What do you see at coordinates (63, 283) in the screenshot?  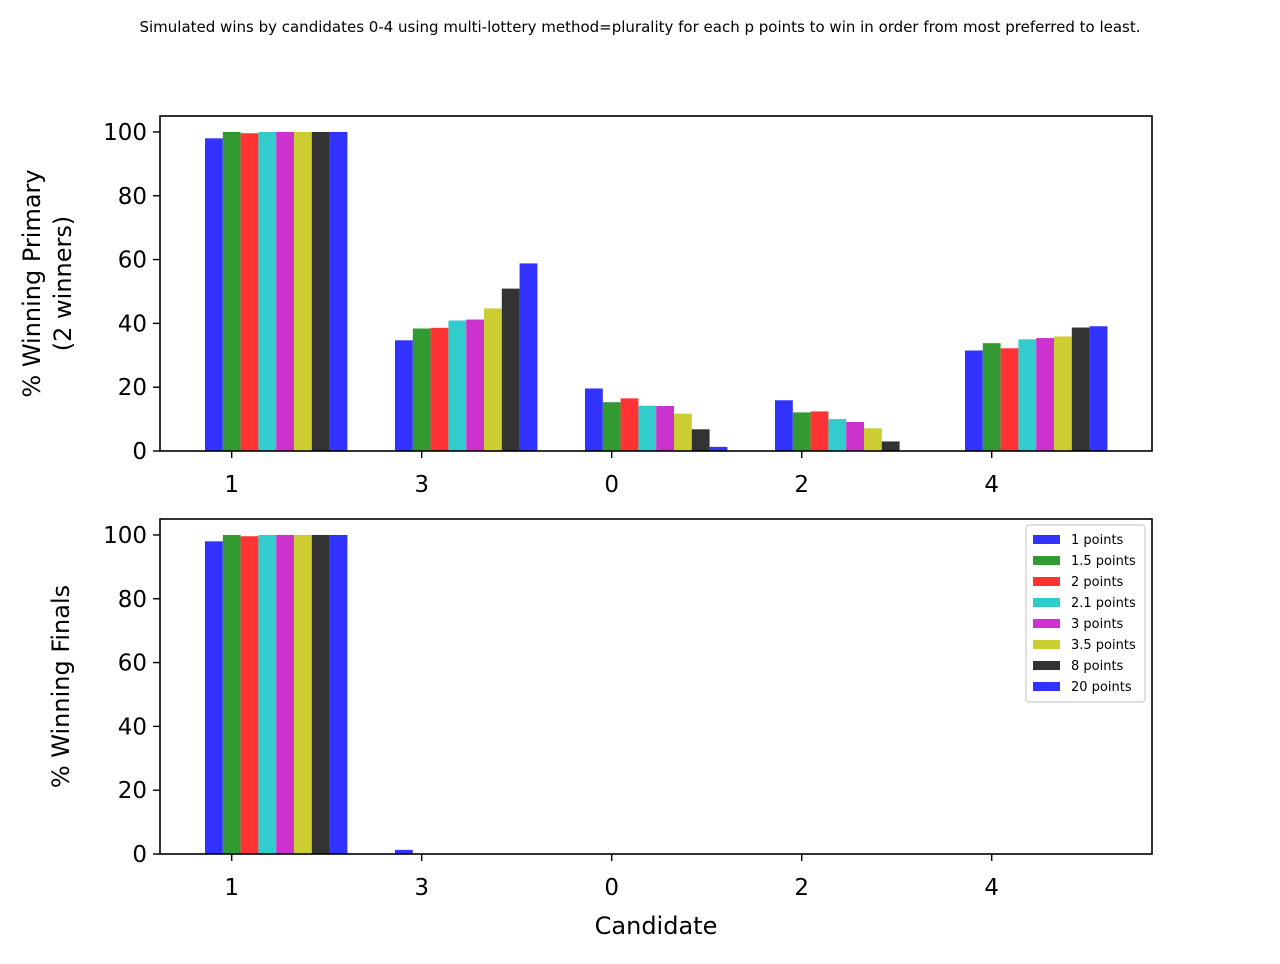 I see `y-axis-label-line2: (2 winners)` at bounding box center [63, 283].